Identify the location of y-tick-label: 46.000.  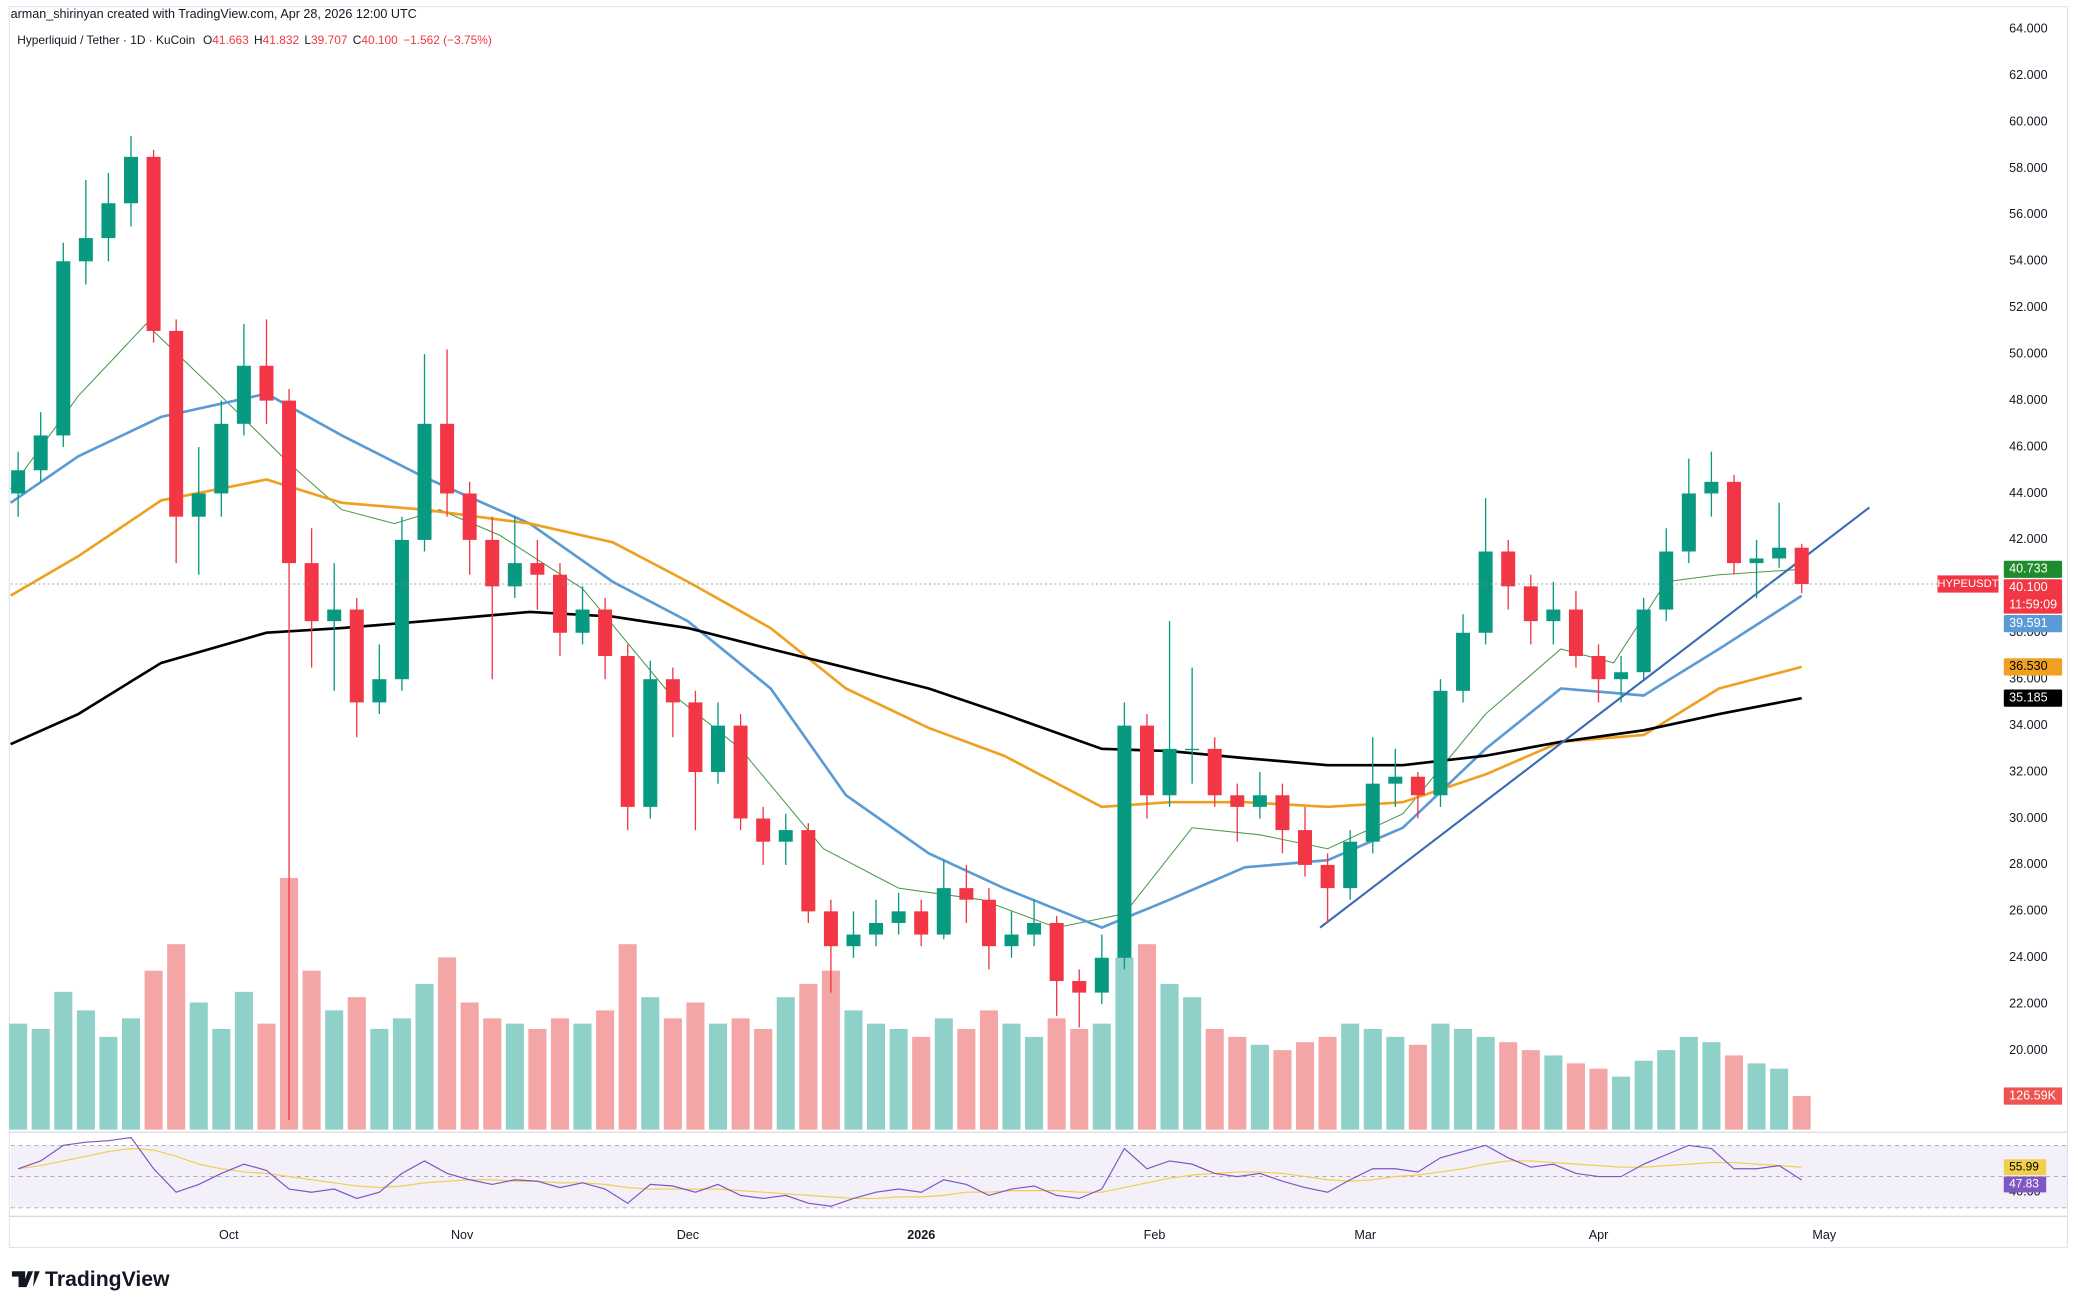
(2028, 446).